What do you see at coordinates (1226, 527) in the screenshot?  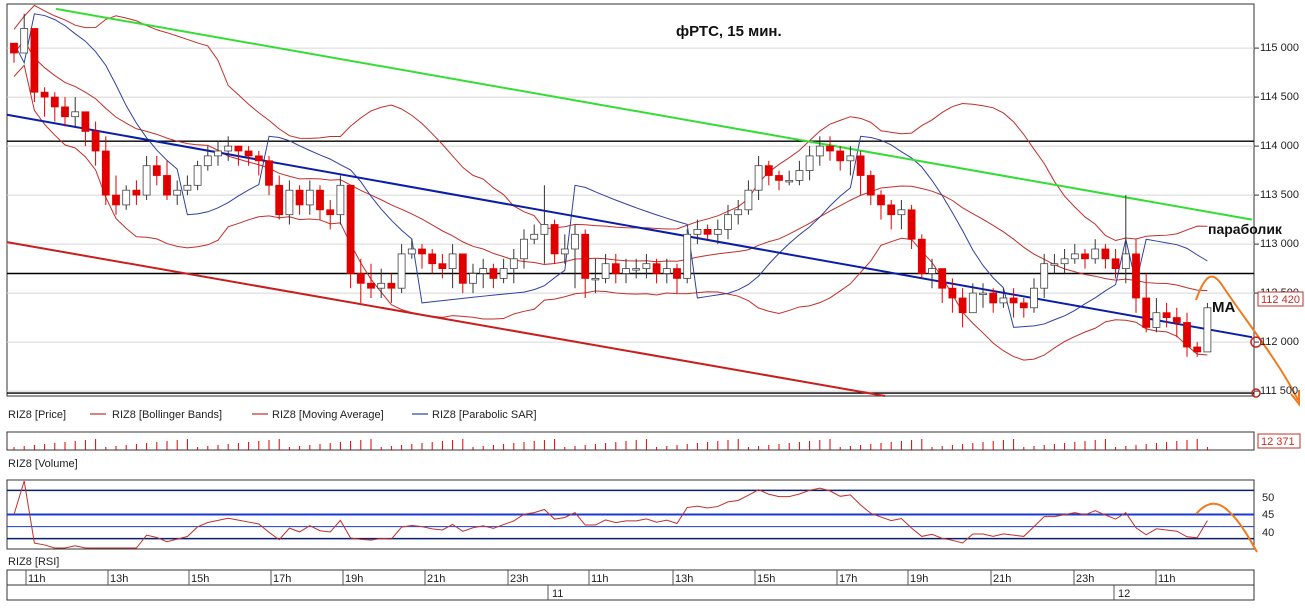 I see `rsi-forecast-arrow` at bounding box center [1226, 527].